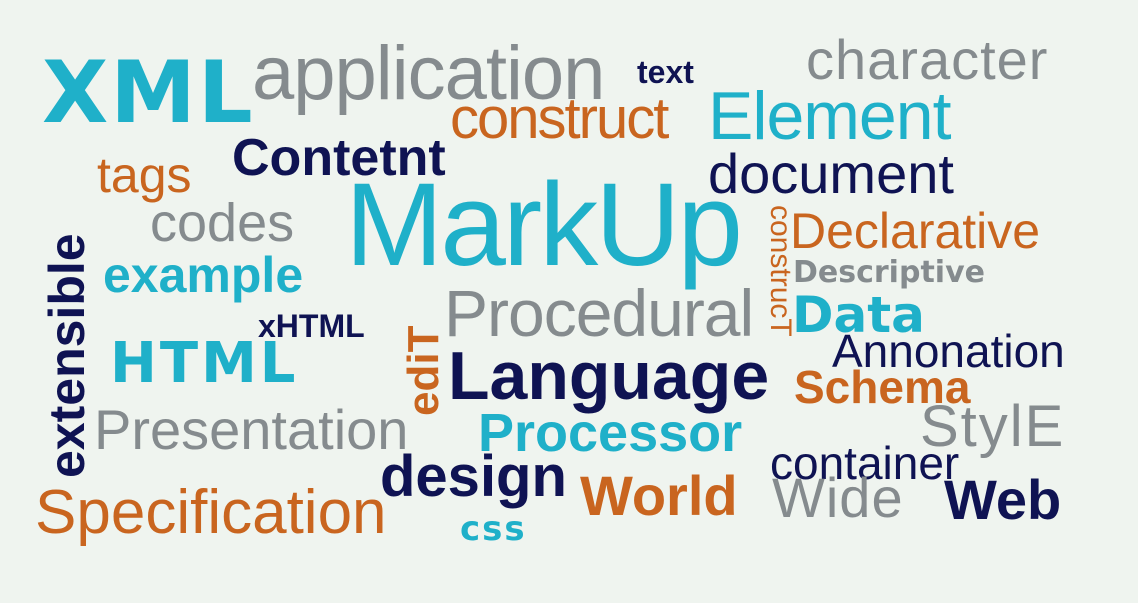 The width and height of the screenshot is (1138, 603). Describe the element at coordinates (148, 93) in the screenshot. I see `word-xml: XML` at that location.